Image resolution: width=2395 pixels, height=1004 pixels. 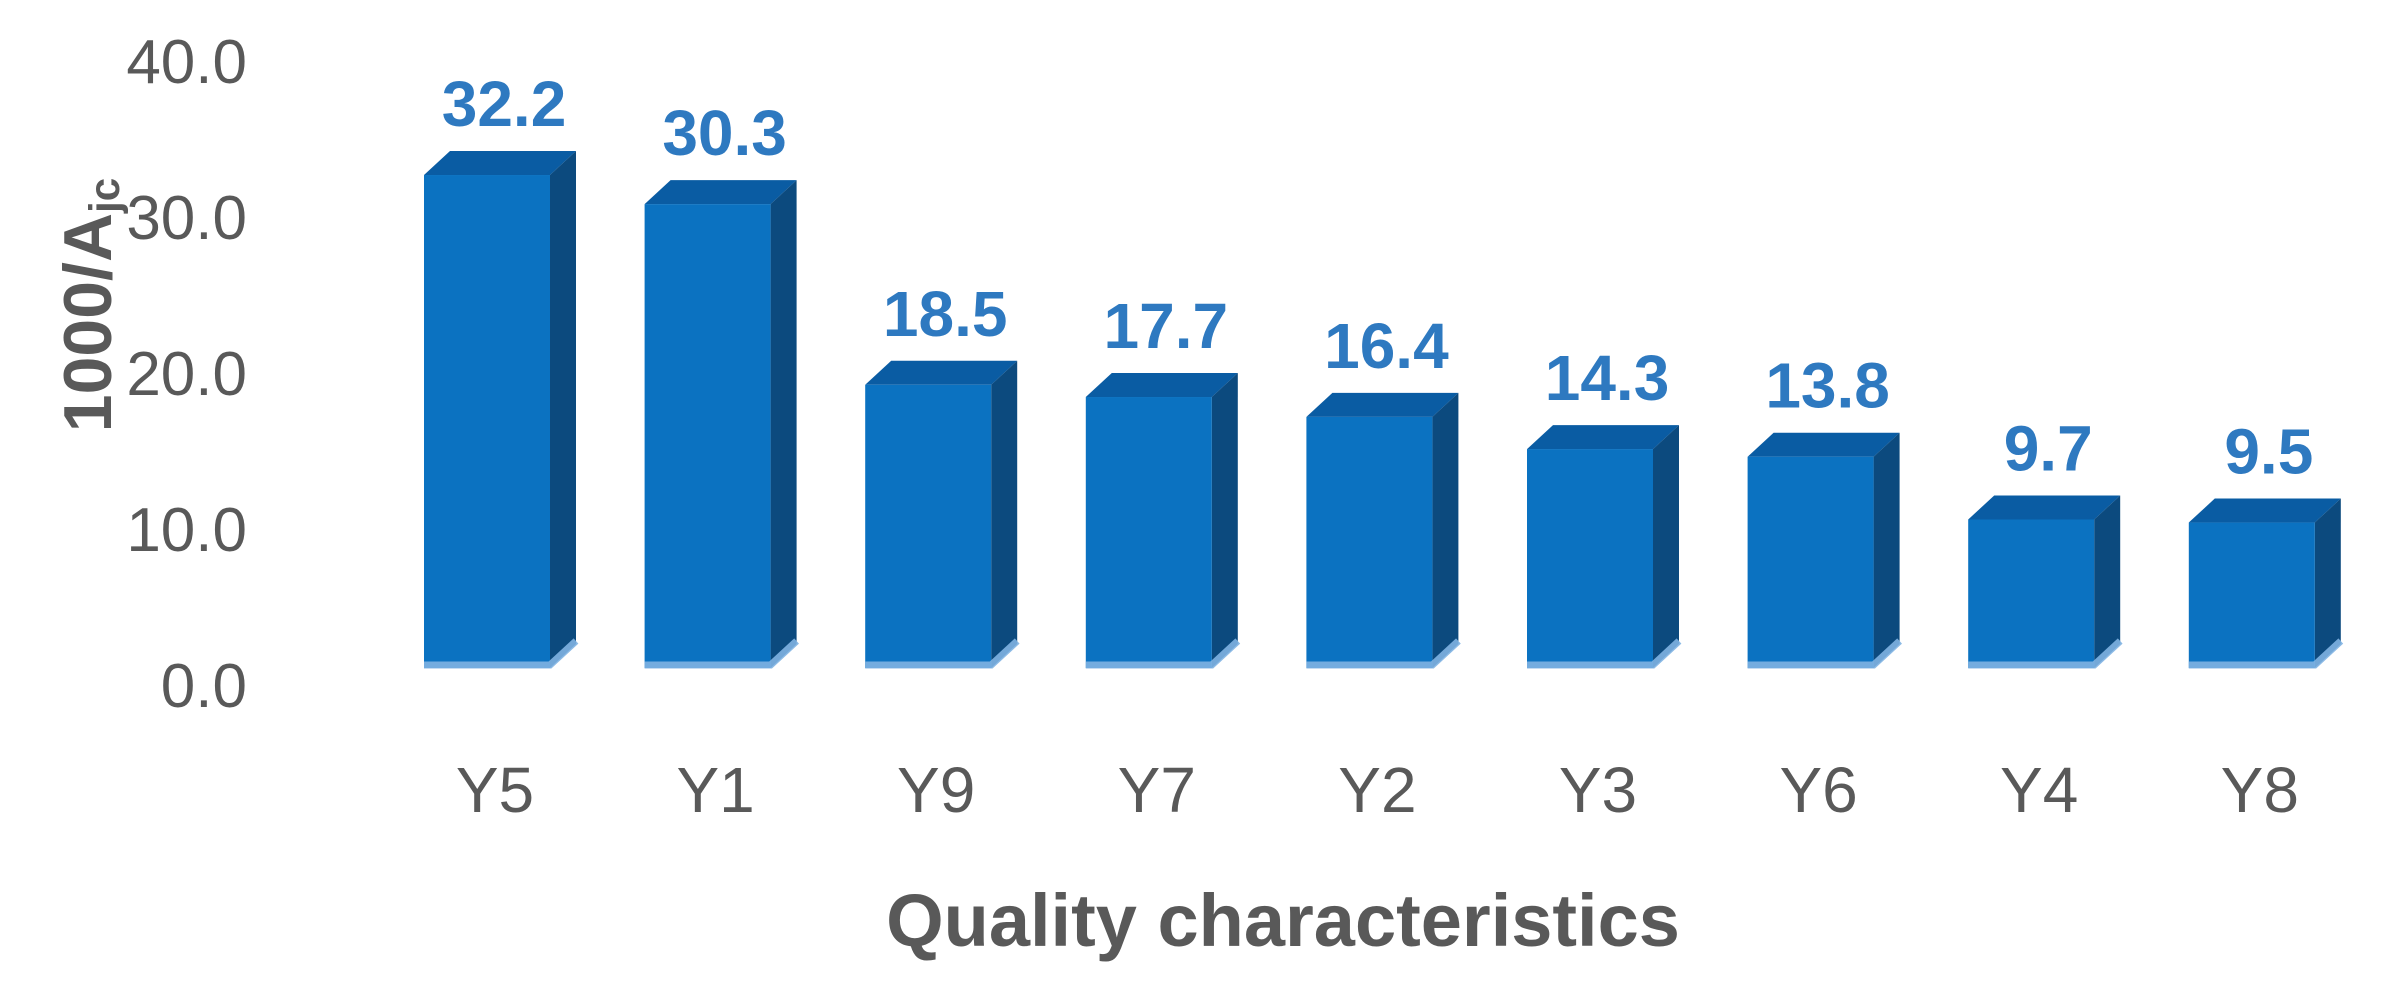 I want to click on x-axis-title: Quality characteristics, so click(x=1283, y=920).